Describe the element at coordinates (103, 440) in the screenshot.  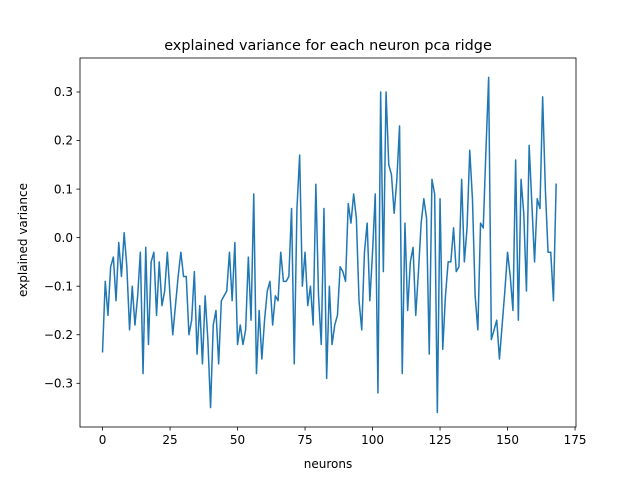
I see `x-tick-label: 0` at that location.